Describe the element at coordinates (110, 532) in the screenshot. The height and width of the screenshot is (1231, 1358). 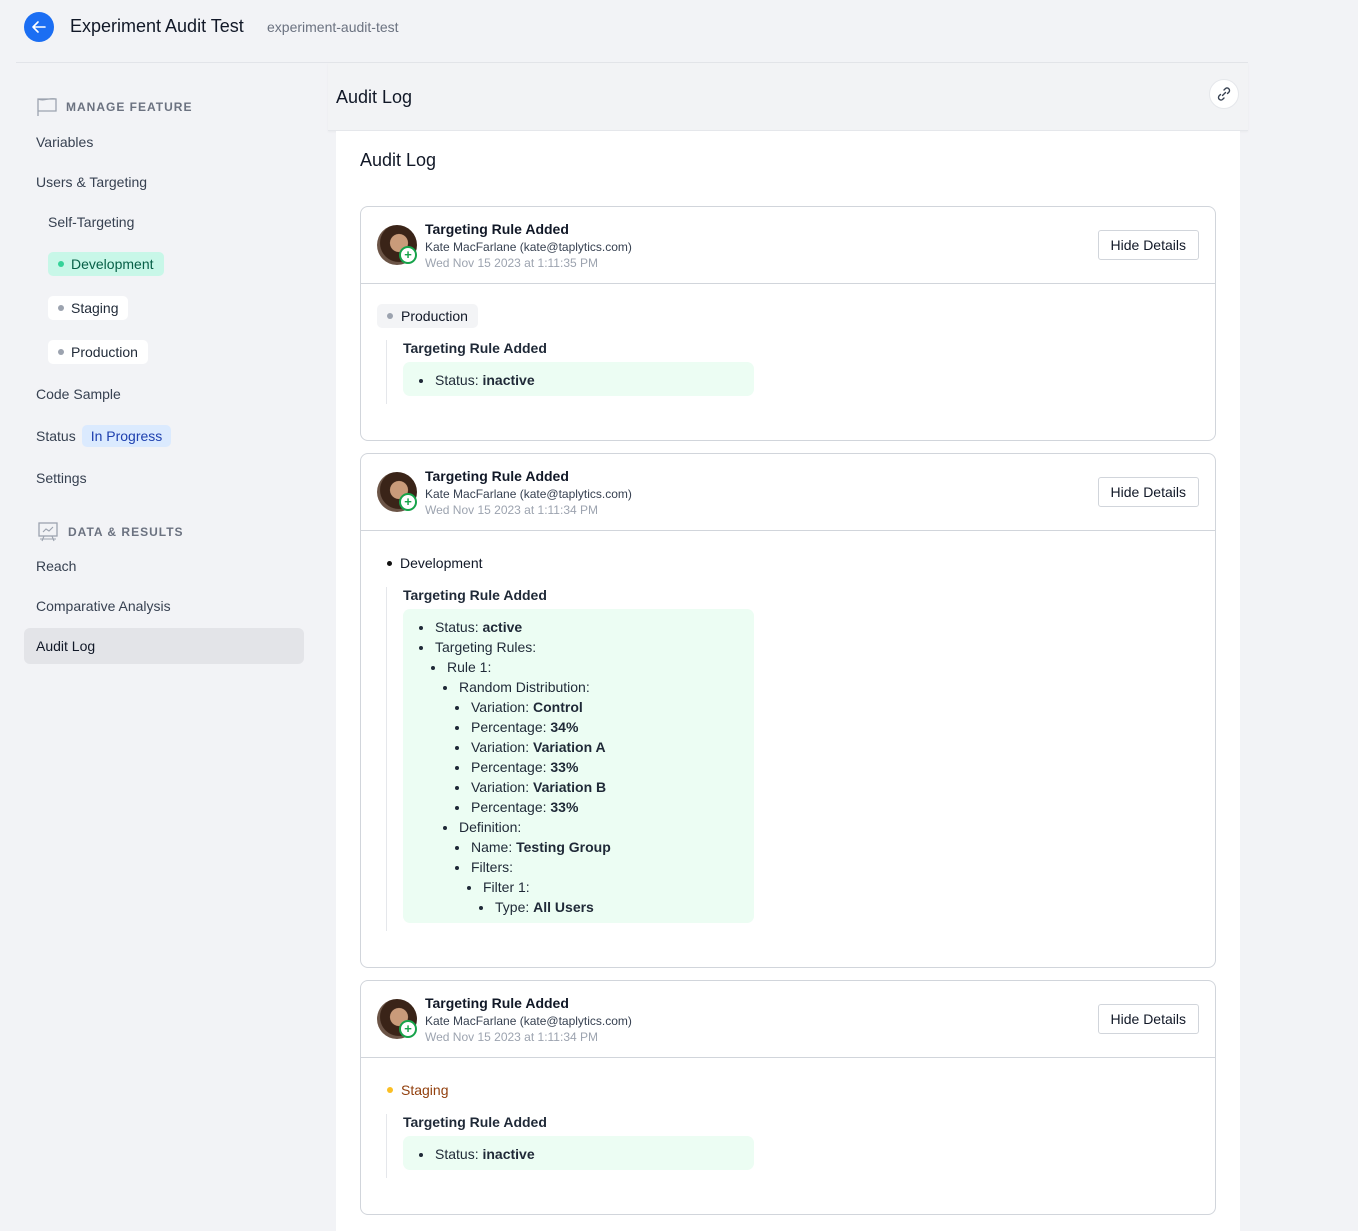
I see `section-data-results: DATA & RESULTS` at that location.